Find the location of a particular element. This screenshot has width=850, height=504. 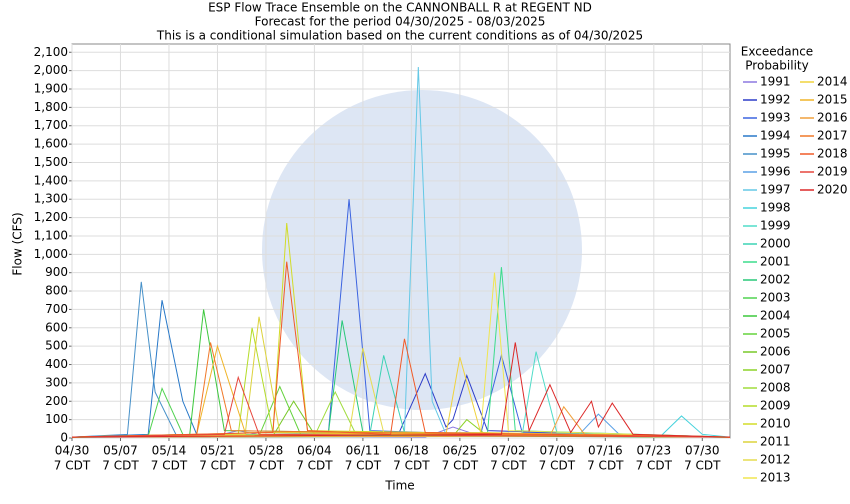

legend-label: 2003 is located at coordinates (775, 298).